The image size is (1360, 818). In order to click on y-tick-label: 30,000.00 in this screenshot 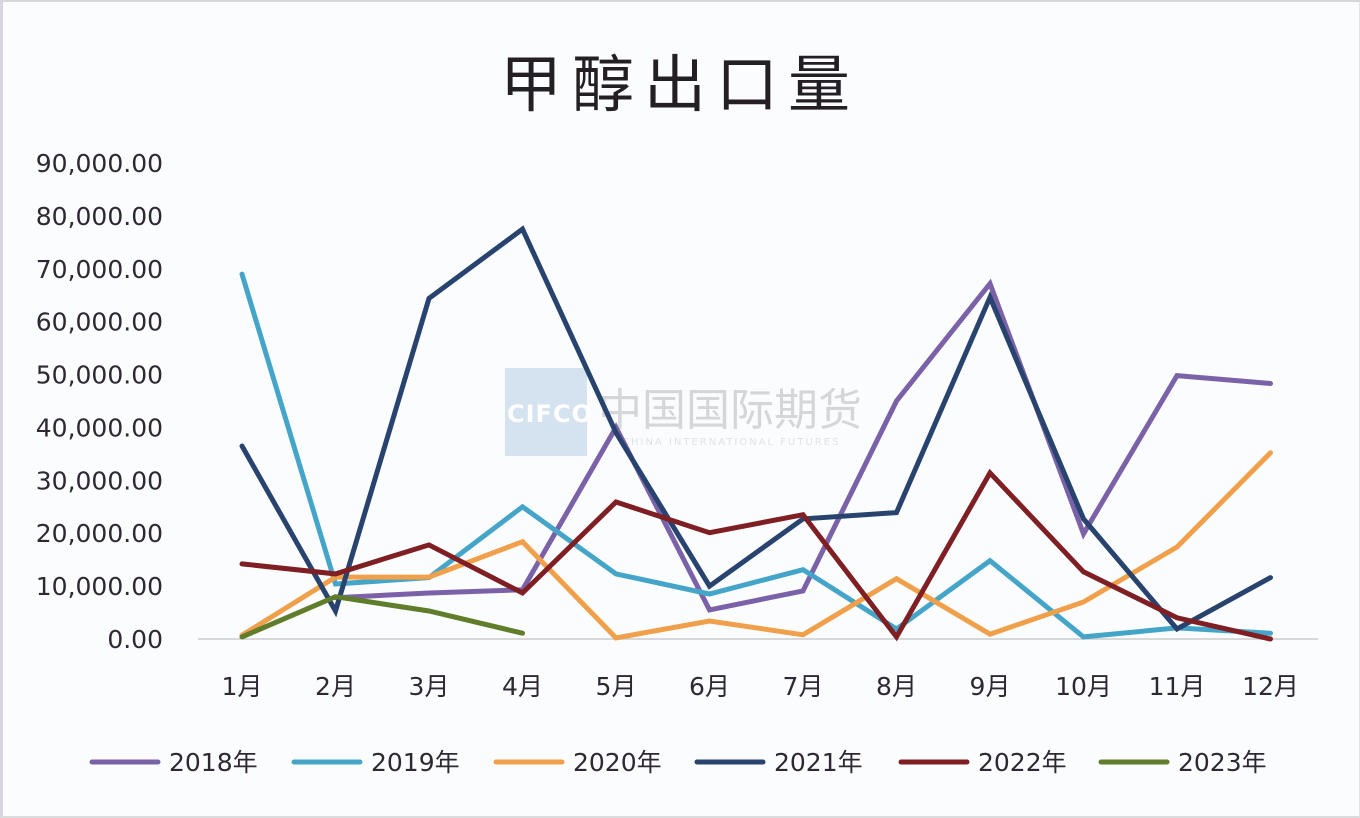, I will do `click(99, 480)`.